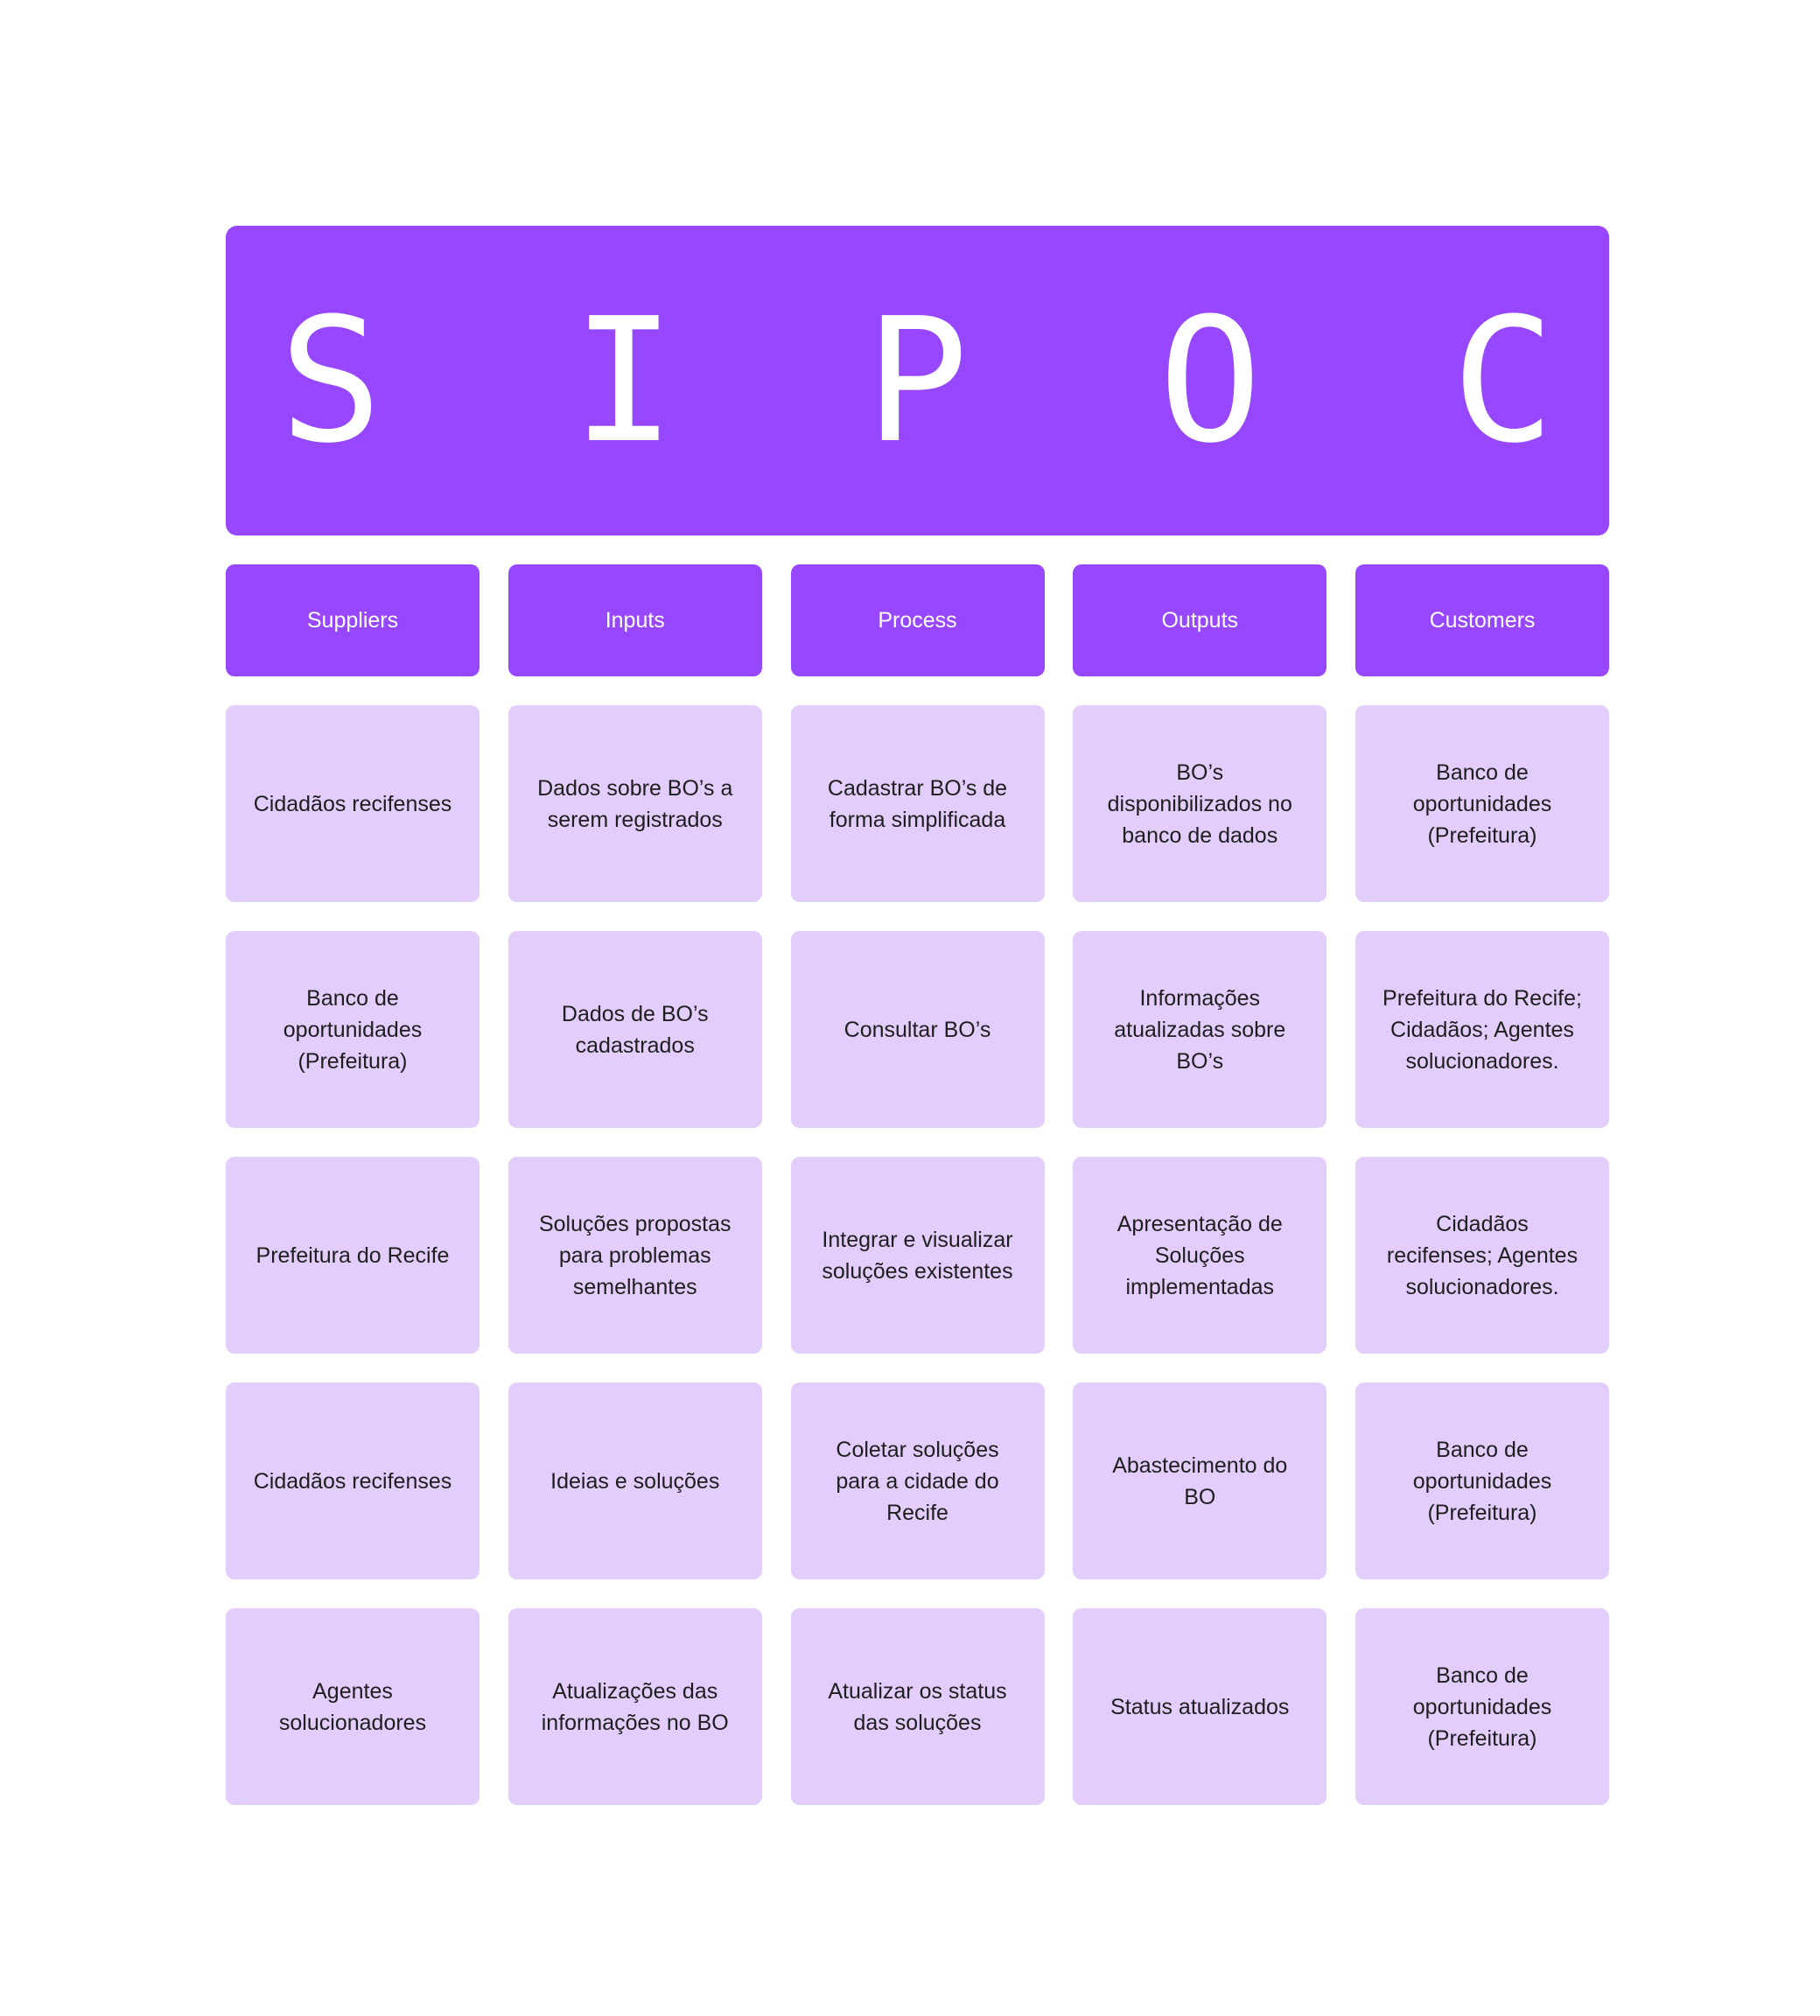  Describe the element at coordinates (1200, 1480) in the screenshot. I see `cell-output: Abastecimento do BO` at that location.